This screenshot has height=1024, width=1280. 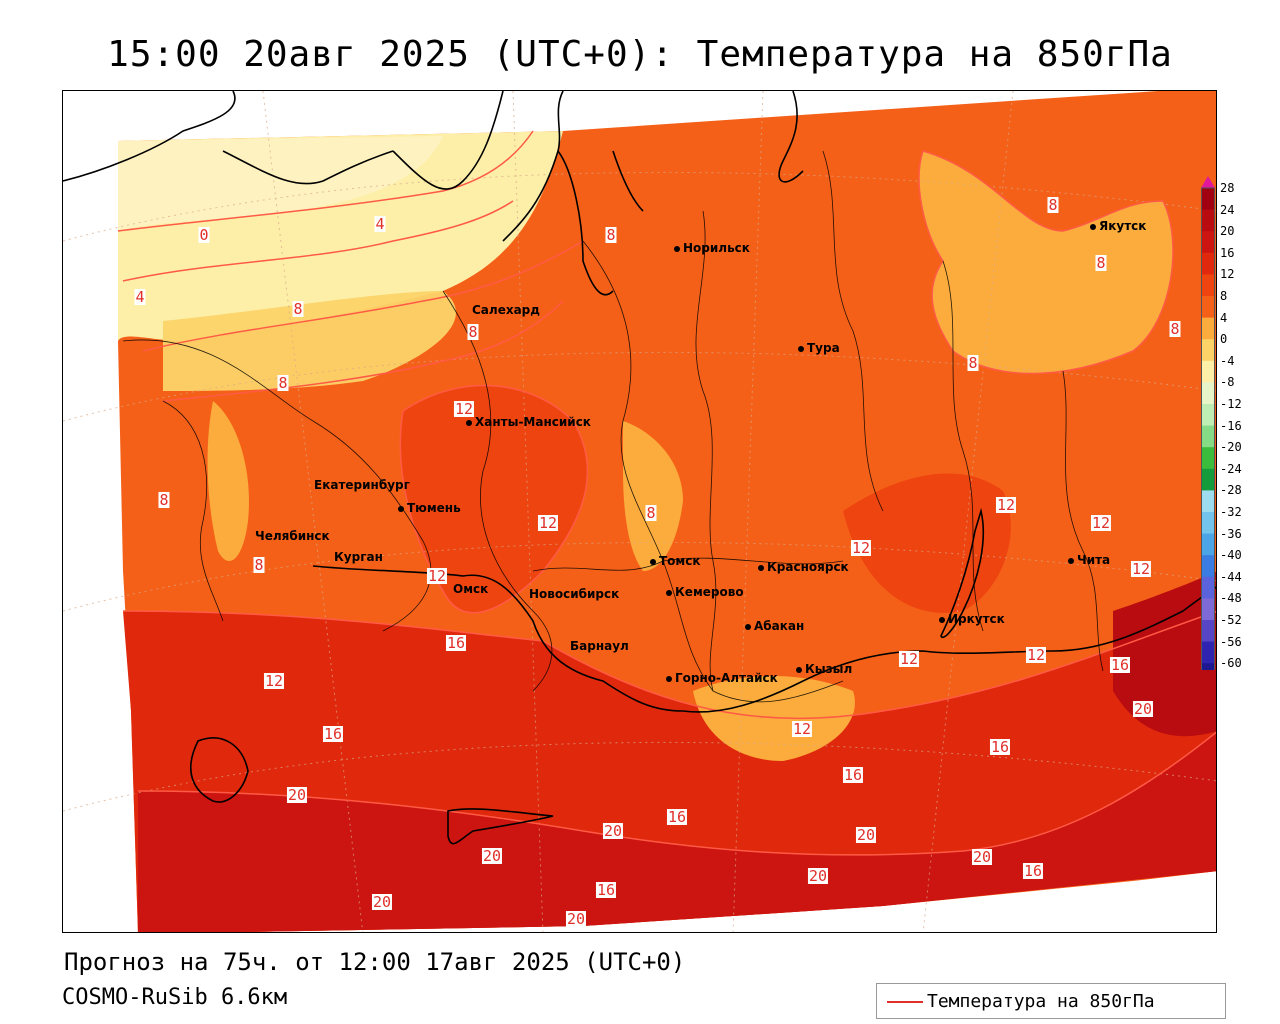 What do you see at coordinates (824, 669) in the screenshot?
I see `city-kyzyl: Кызыл` at bounding box center [824, 669].